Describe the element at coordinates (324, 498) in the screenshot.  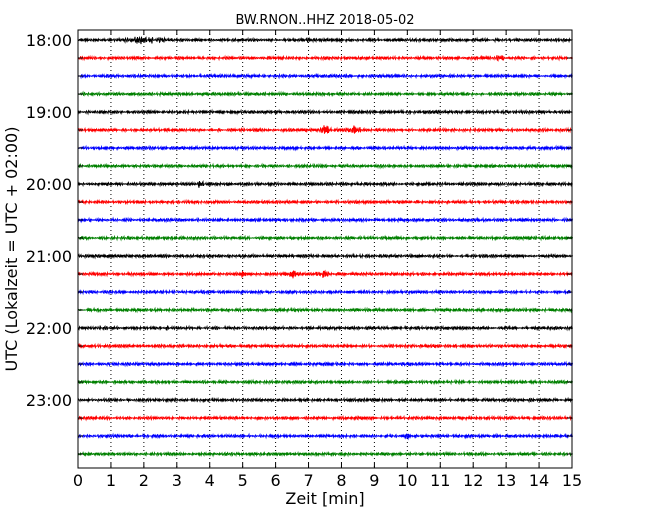
I see `x-axis-label: Zeit [min]` at that location.